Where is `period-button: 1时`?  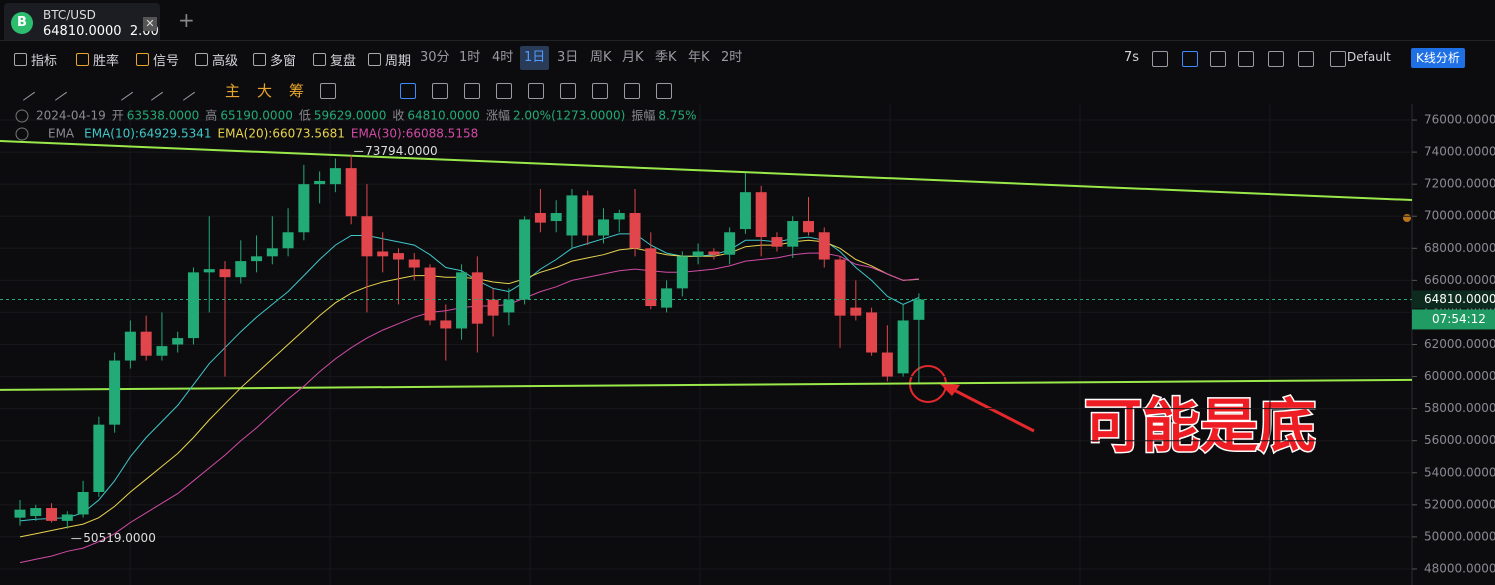 period-button: 1时 is located at coordinates (470, 57).